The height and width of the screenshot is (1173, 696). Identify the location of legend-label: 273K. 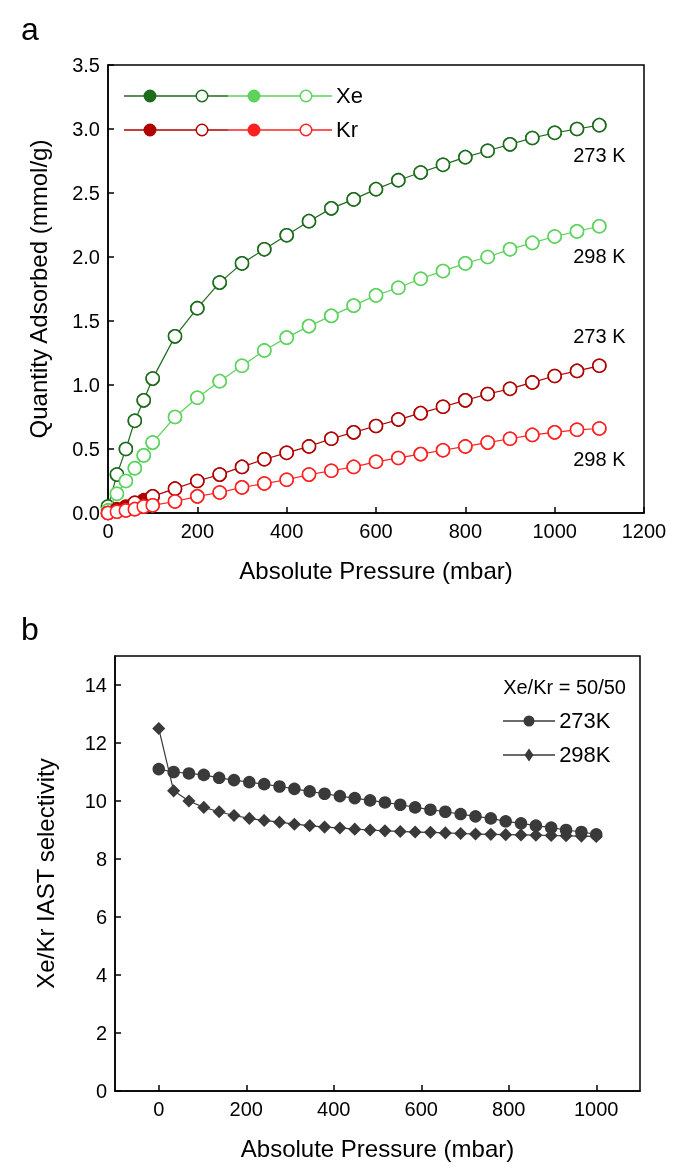
(585, 721).